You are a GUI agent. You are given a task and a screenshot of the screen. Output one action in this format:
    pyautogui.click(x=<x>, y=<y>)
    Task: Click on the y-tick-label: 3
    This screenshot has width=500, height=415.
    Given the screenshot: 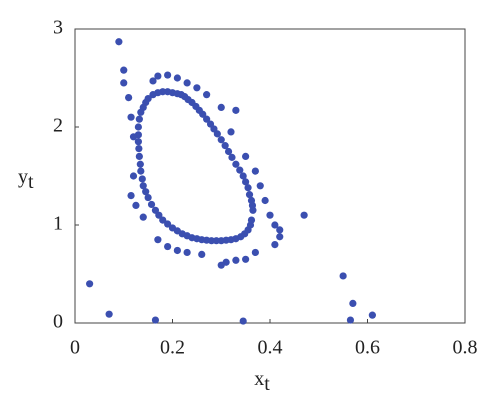 What is the action you would take?
    pyautogui.click(x=58, y=28)
    